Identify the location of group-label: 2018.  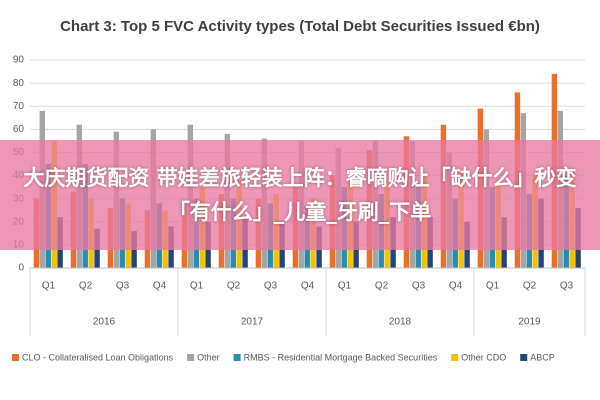
(400, 322).